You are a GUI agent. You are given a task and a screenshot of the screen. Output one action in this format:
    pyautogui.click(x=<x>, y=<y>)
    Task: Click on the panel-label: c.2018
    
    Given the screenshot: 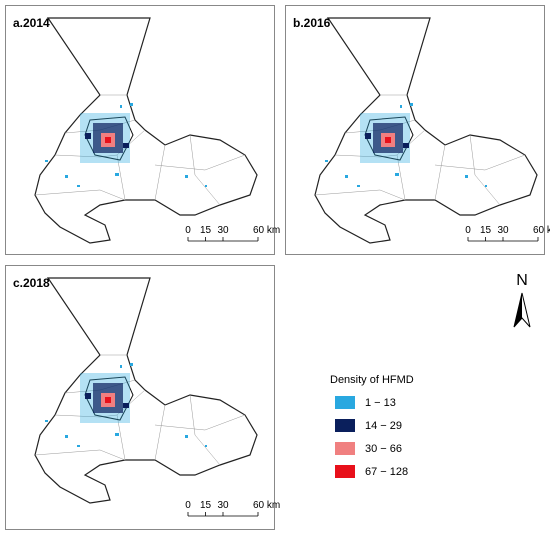 What is the action you would take?
    pyautogui.click(x=31, y=283)
    